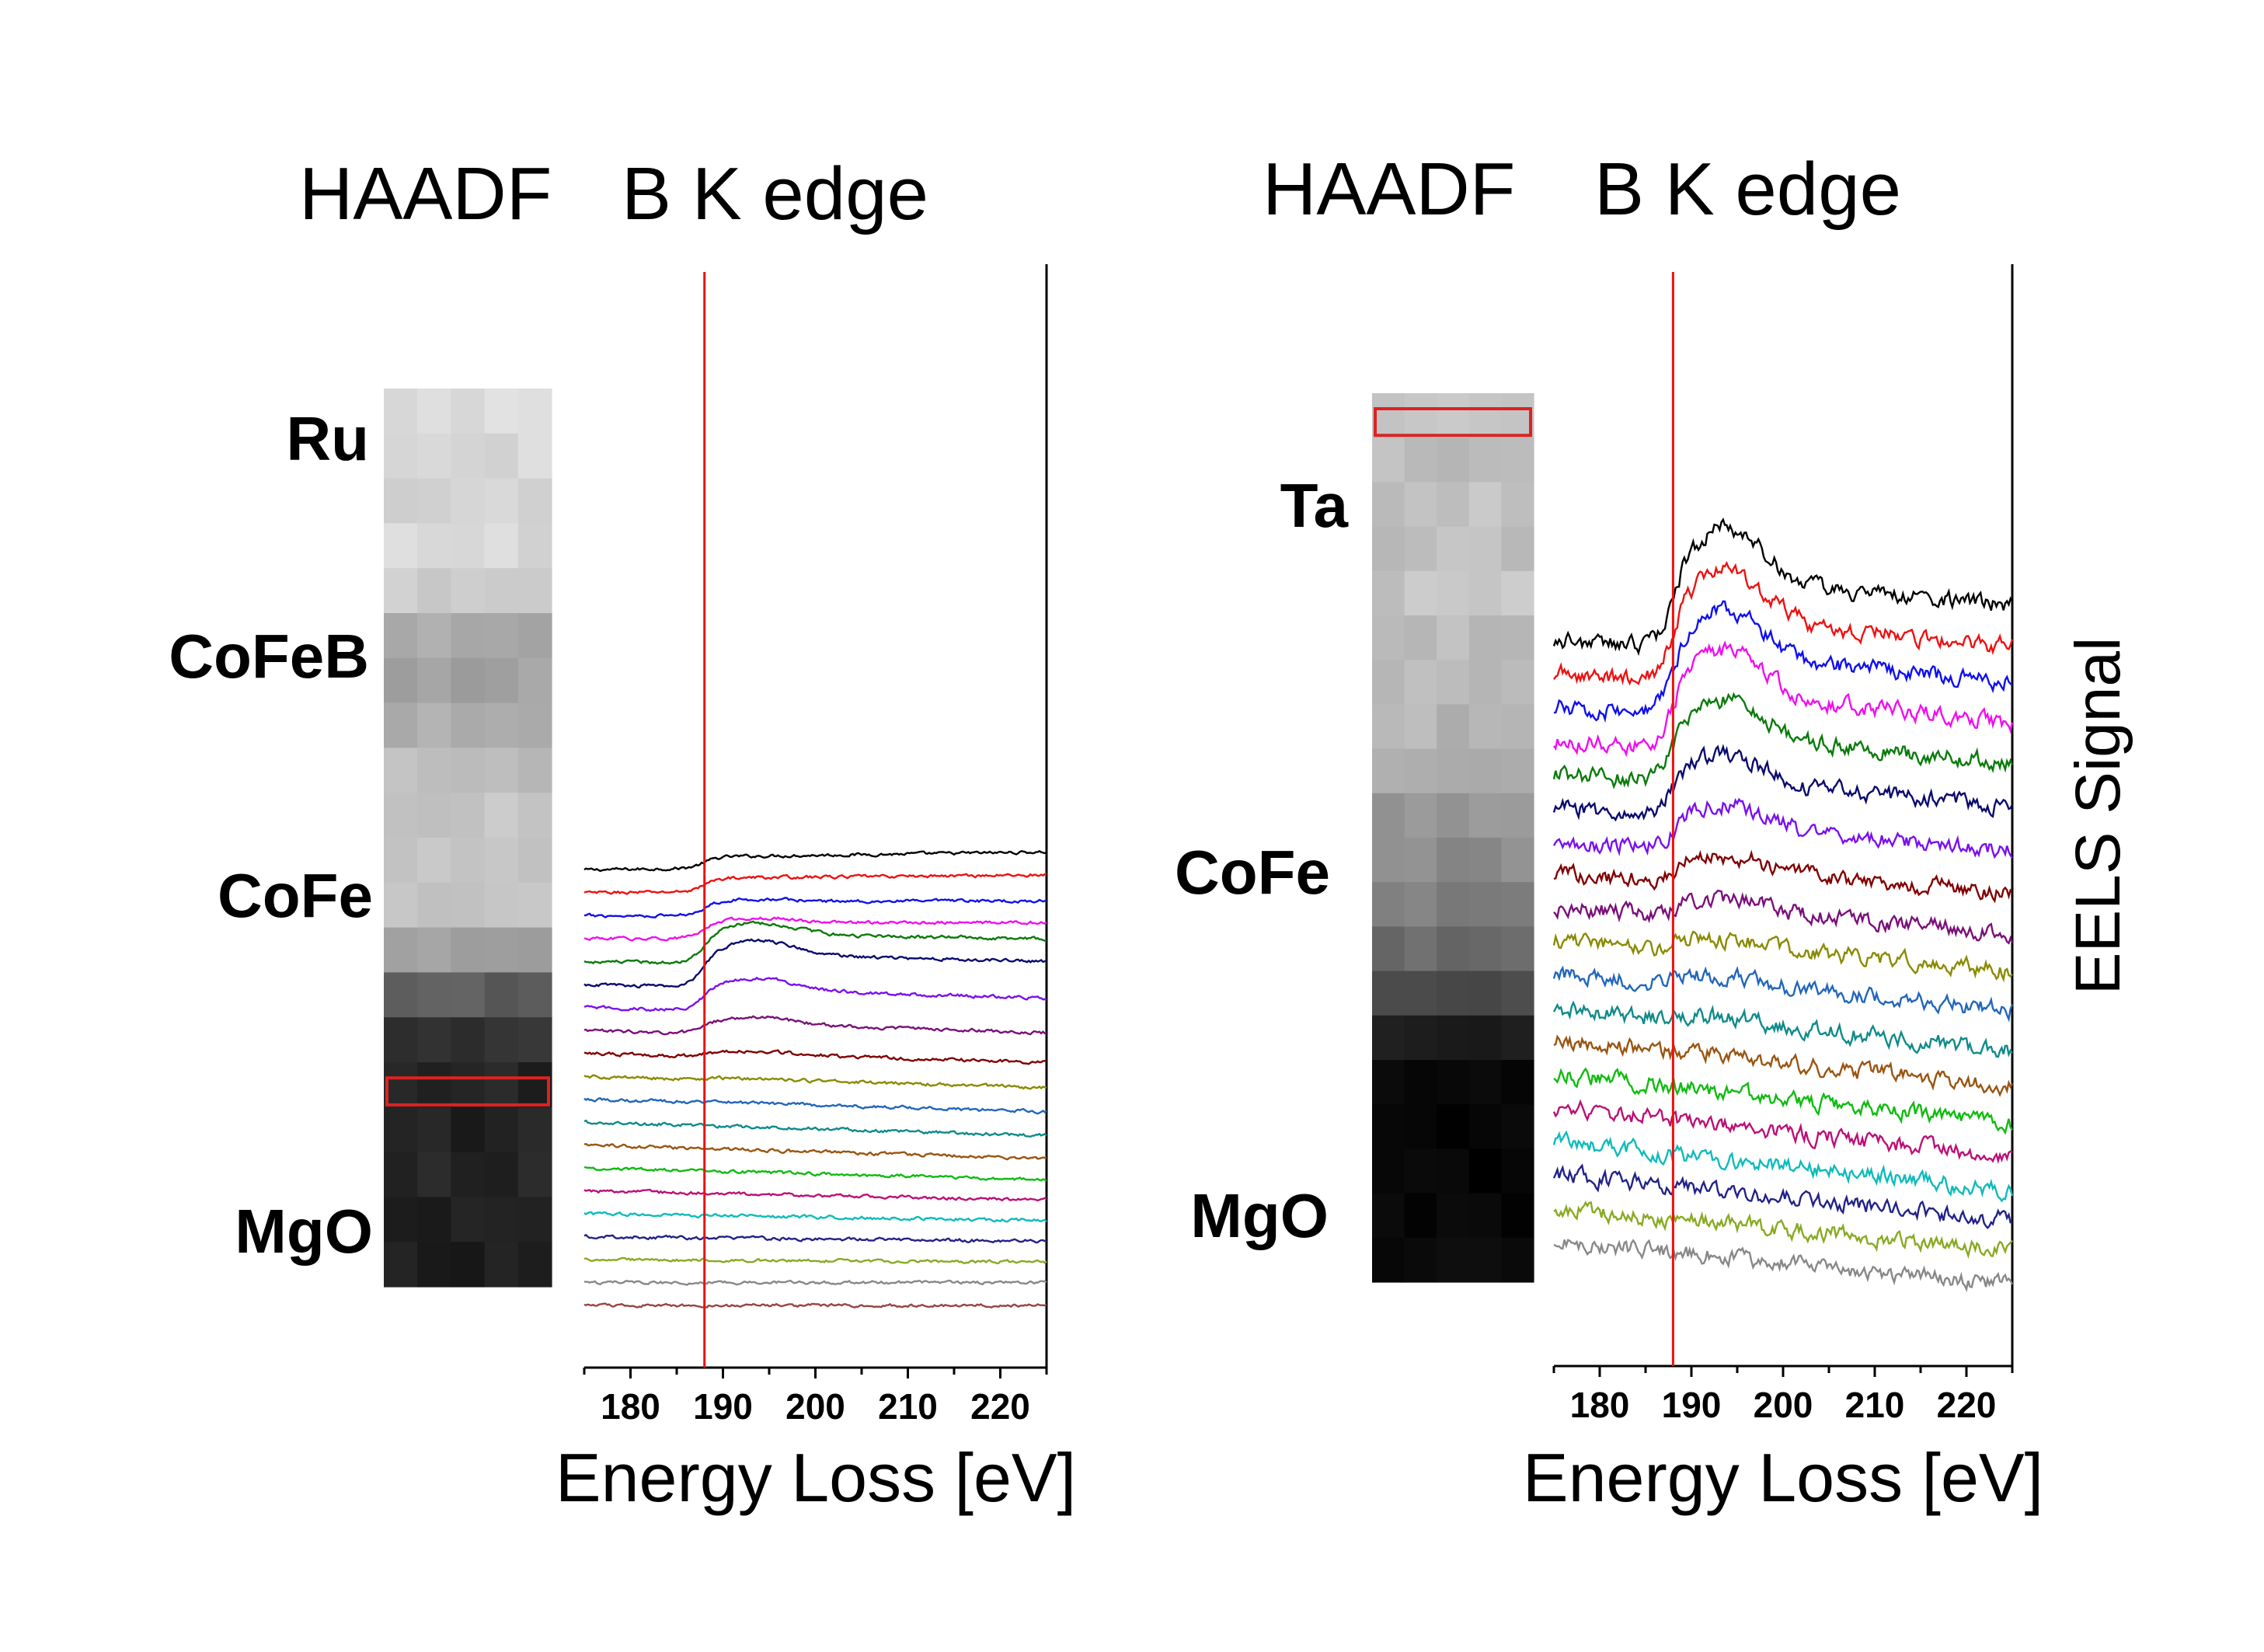 The image size is (2264, 1652). What do you see at coordinates (1000, 1406) in the screenshot?
I see `x-tick-label: 220` at bounding box center [1000, 1406].